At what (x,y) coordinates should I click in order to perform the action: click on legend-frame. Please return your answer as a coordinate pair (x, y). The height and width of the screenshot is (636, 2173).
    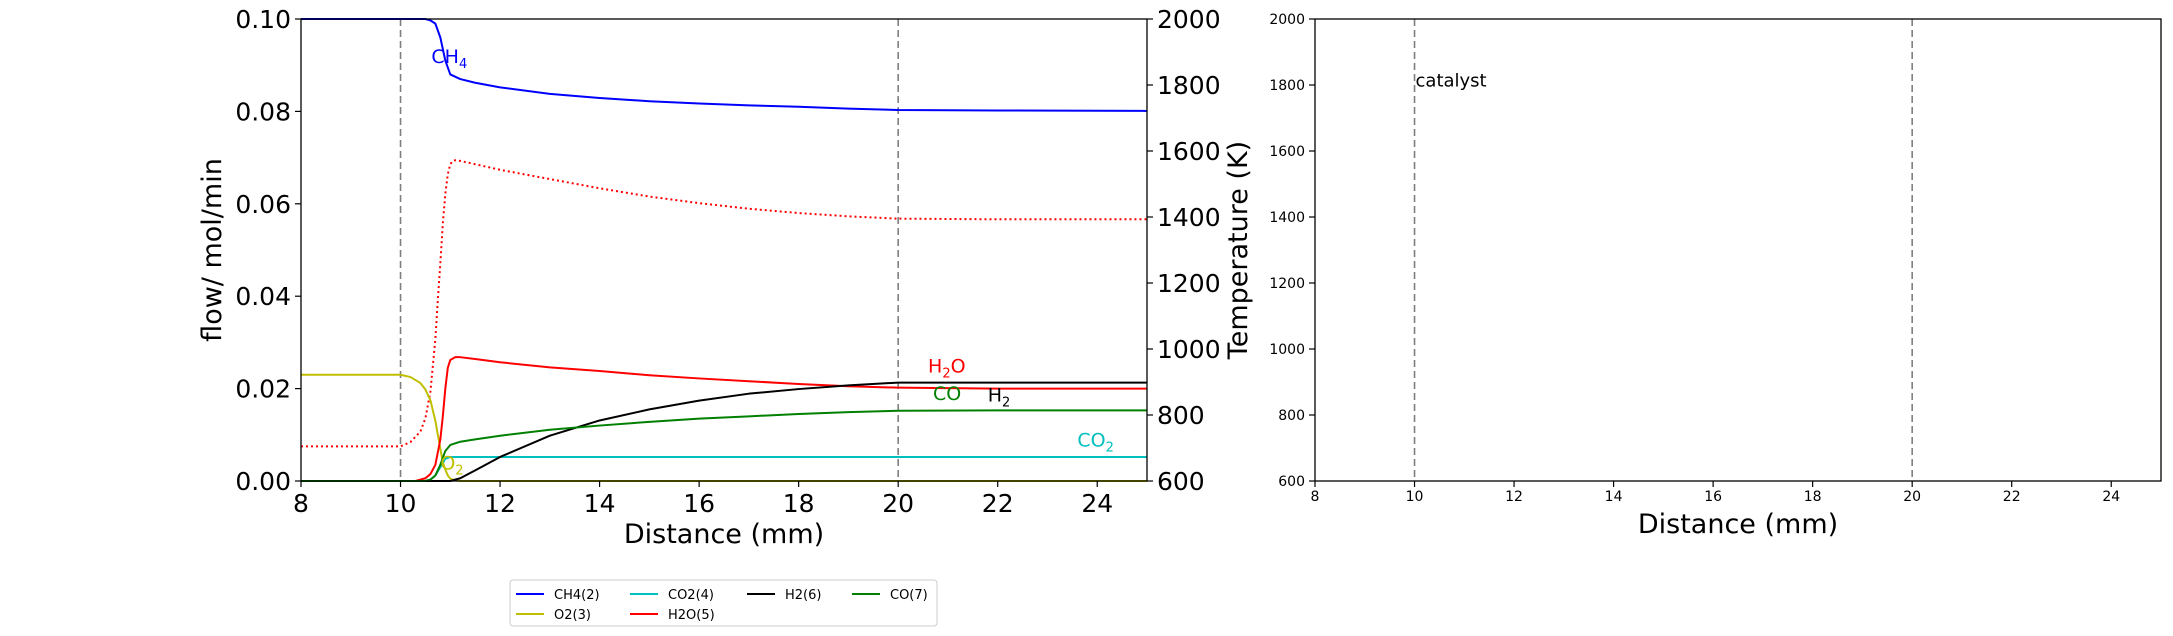
    Looking at the image, I should click on (723, 603).